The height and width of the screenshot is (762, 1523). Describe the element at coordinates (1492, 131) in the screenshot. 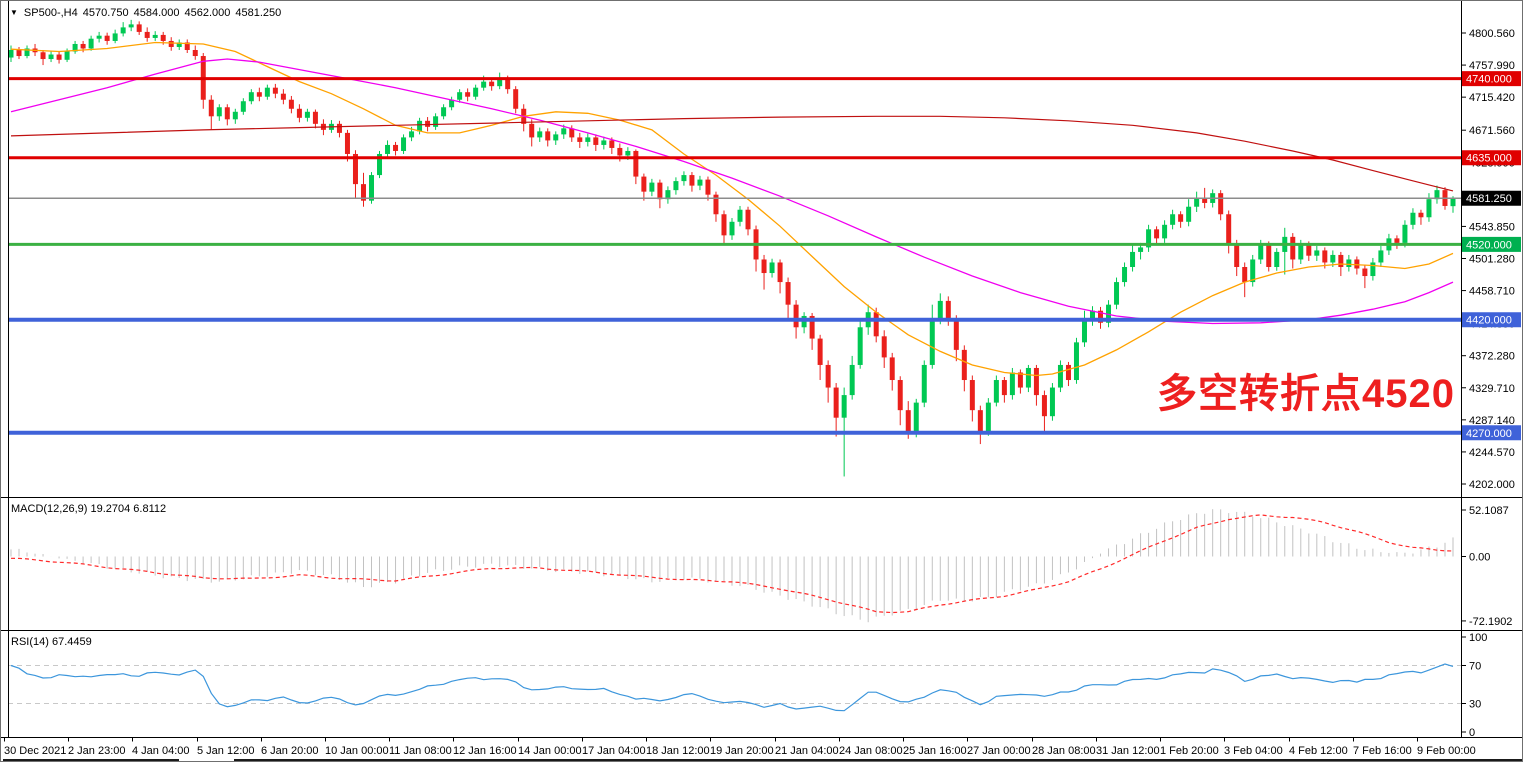

I see `price-axis-label: 4671.560` at that location.